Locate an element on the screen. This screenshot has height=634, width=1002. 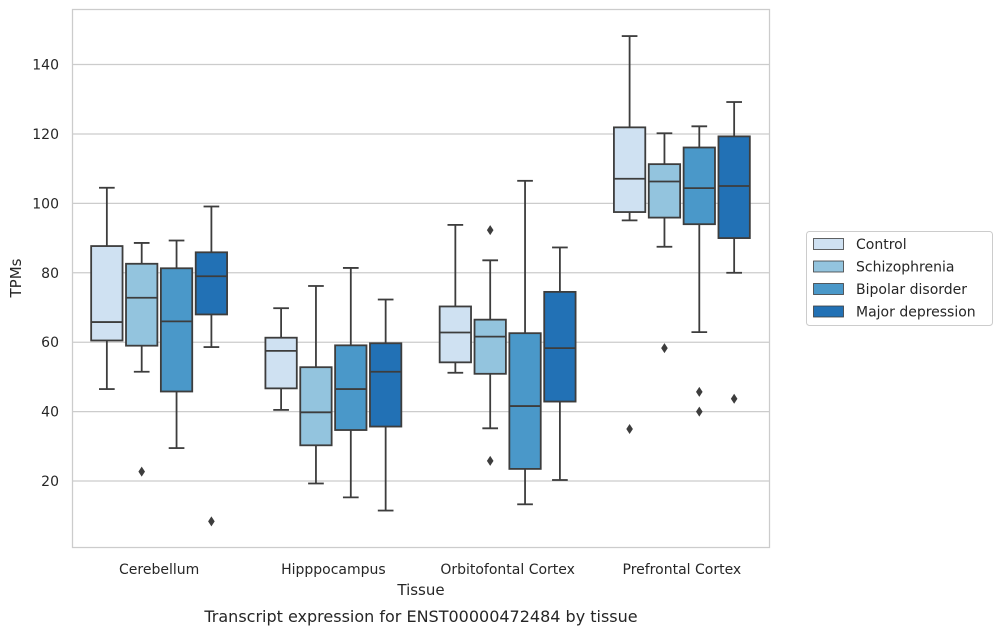
legend-label: Control is located at coordinates (881, 245).